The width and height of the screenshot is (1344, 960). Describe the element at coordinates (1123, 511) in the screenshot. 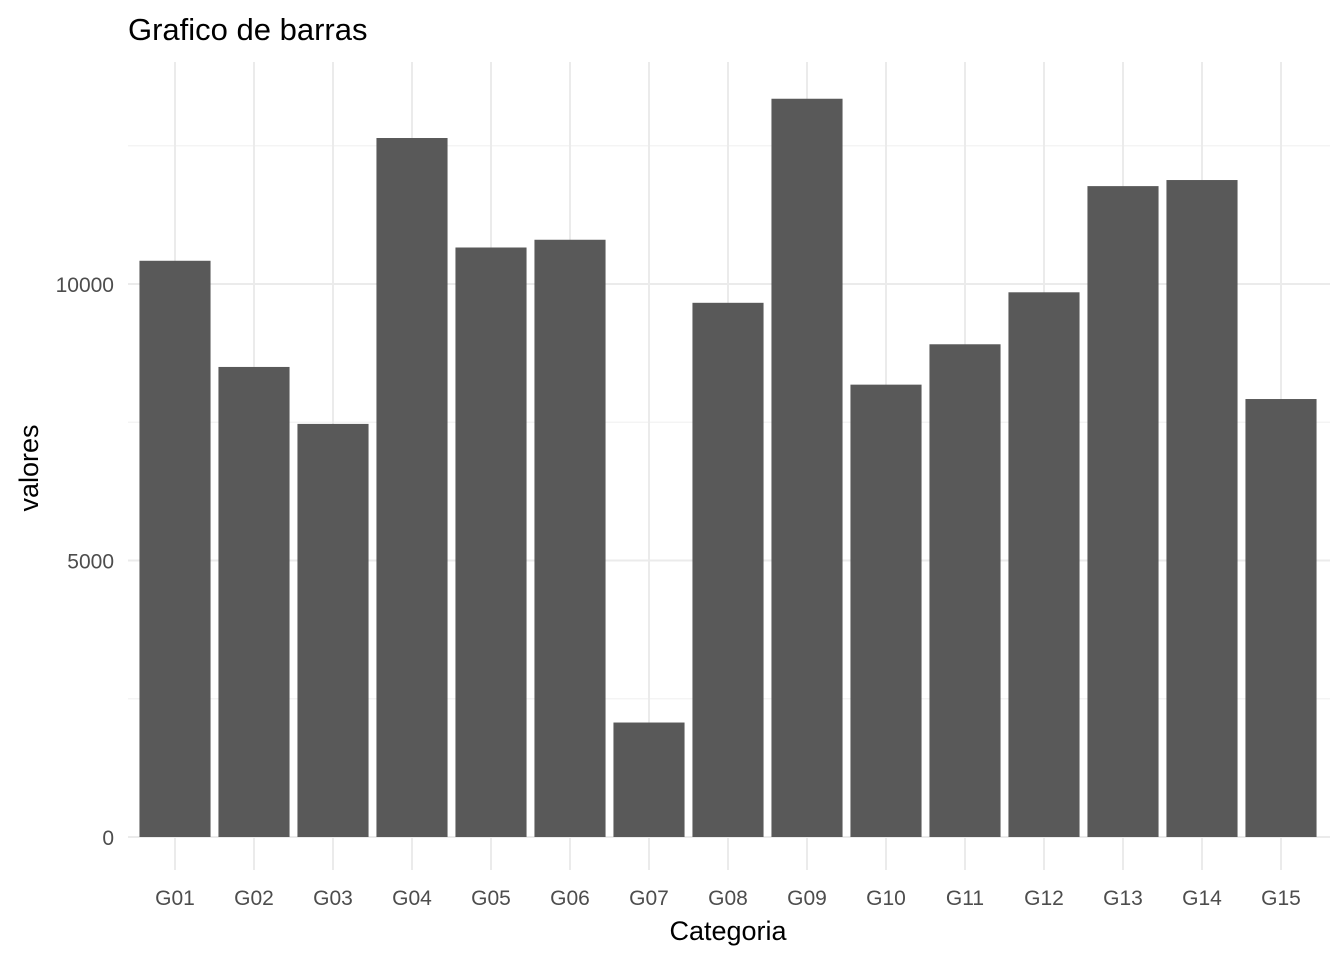

I see `bar-g13` at that location.